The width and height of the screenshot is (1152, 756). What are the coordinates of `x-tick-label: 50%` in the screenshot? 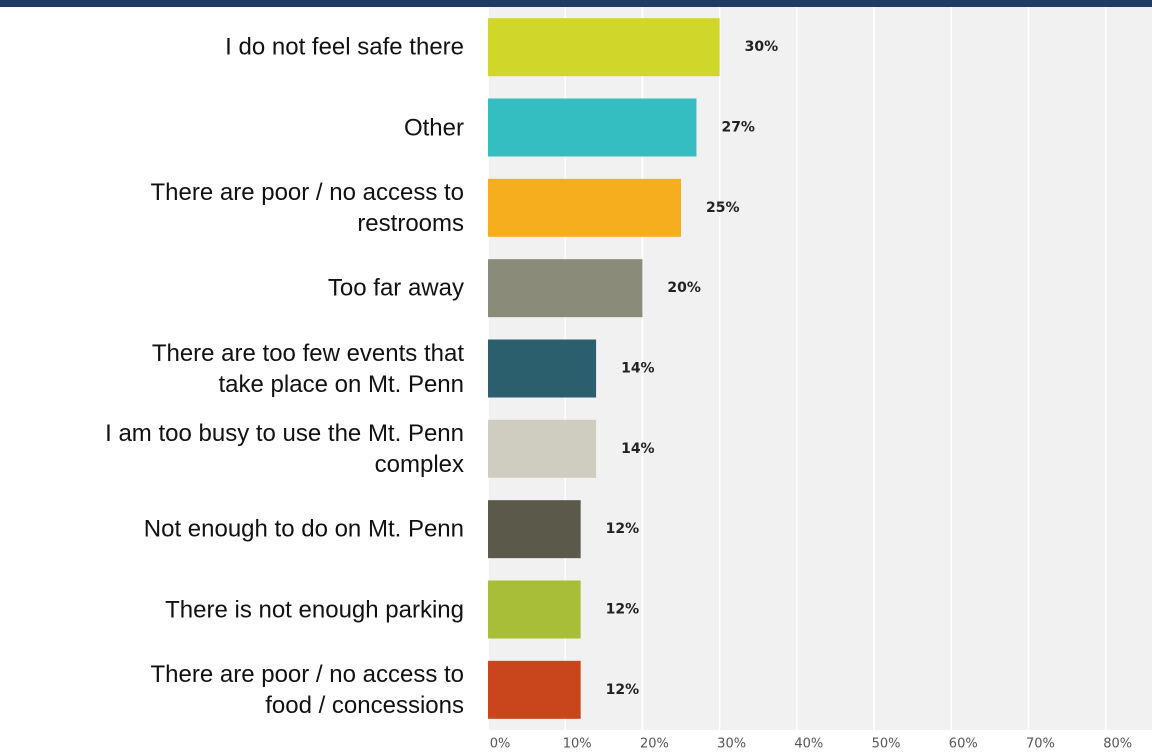 It's located at (886, 744).